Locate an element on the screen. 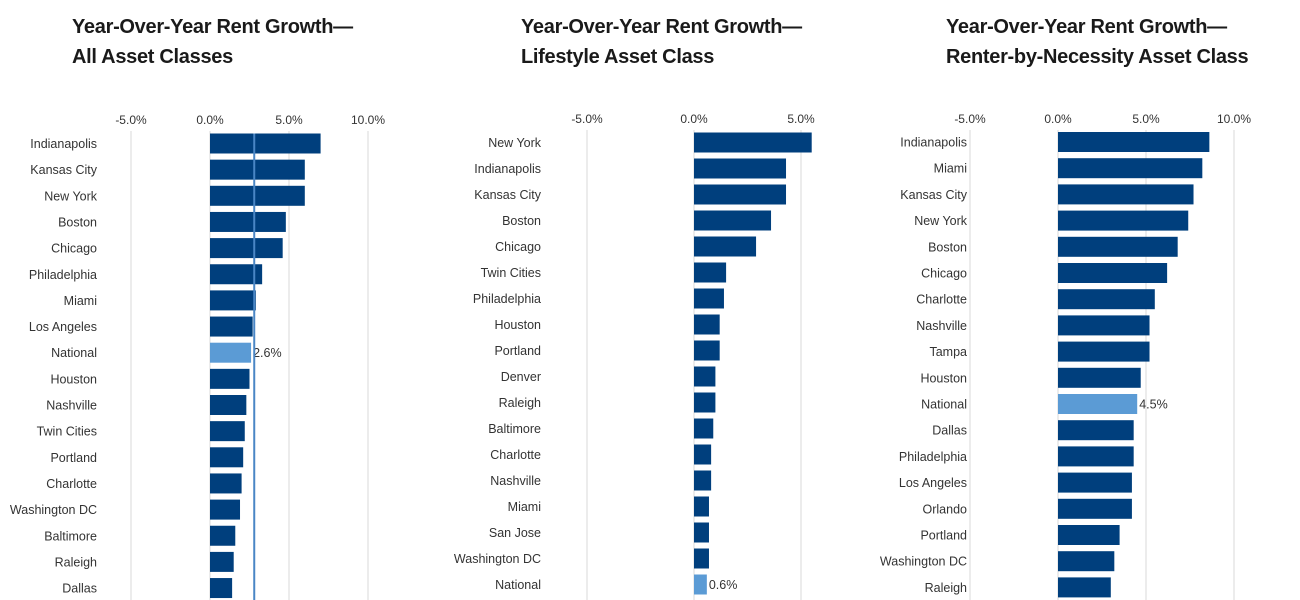 Image resolution: width=1300 pixels, height=600 pixels. title-line-1: Year-Over-Year Rent Growth— is located at coordinates (1086, 27).